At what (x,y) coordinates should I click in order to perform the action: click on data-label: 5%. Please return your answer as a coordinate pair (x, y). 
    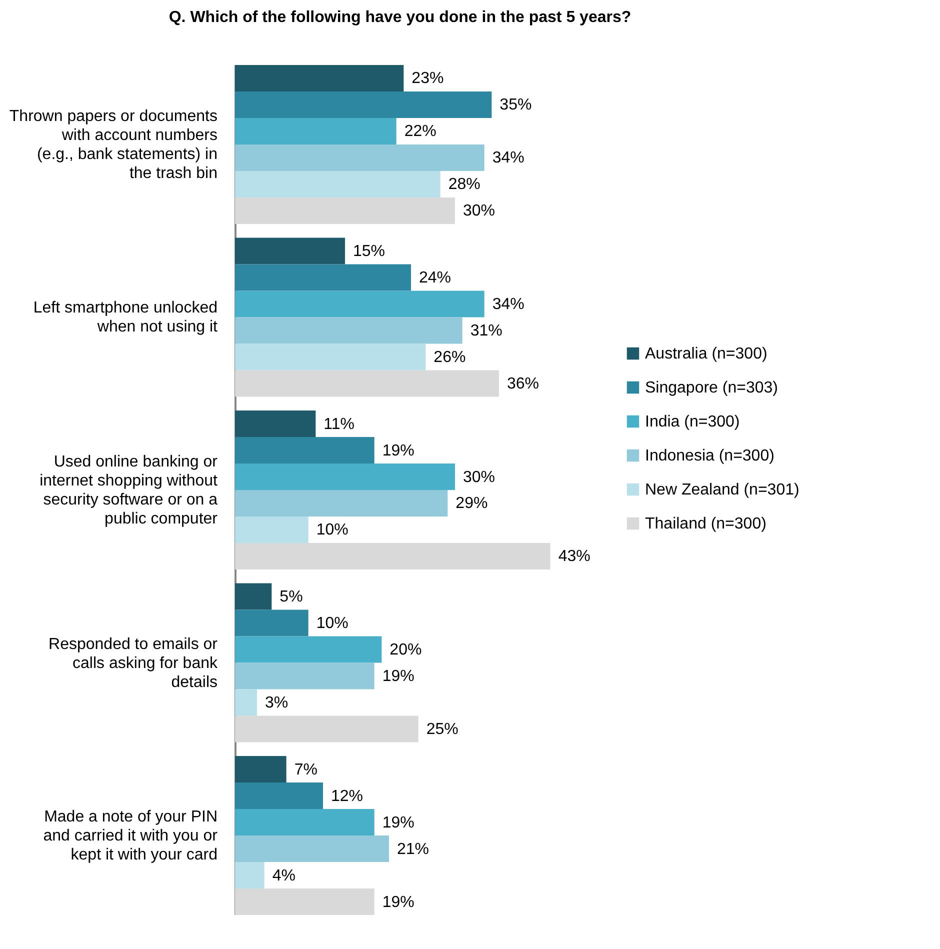
    Looking at the image, I should click on (291, 597).